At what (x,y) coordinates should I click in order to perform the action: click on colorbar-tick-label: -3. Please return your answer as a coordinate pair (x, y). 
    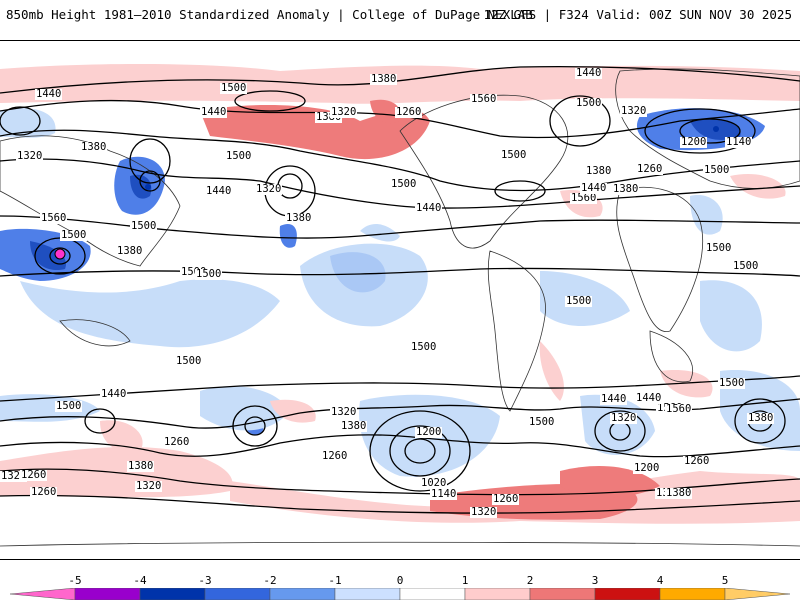
    Looking at the image, I should click on (205, 580).